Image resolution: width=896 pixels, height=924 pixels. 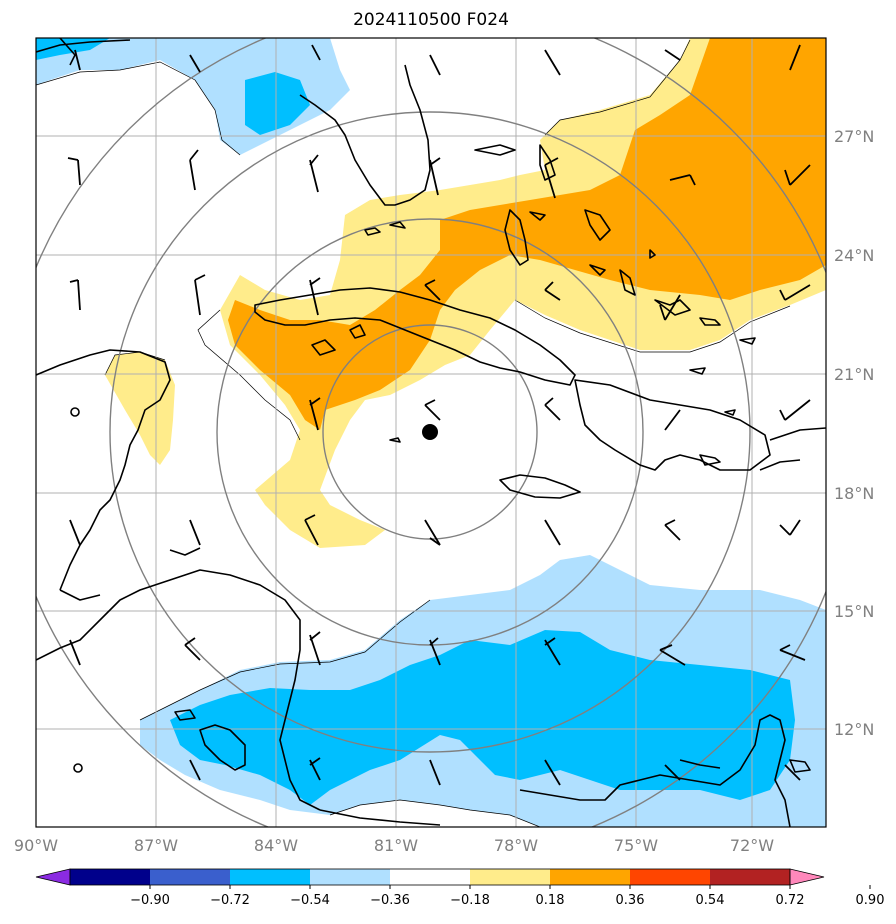 I want to click on storm-center-marker, so click(x=430, y=432).